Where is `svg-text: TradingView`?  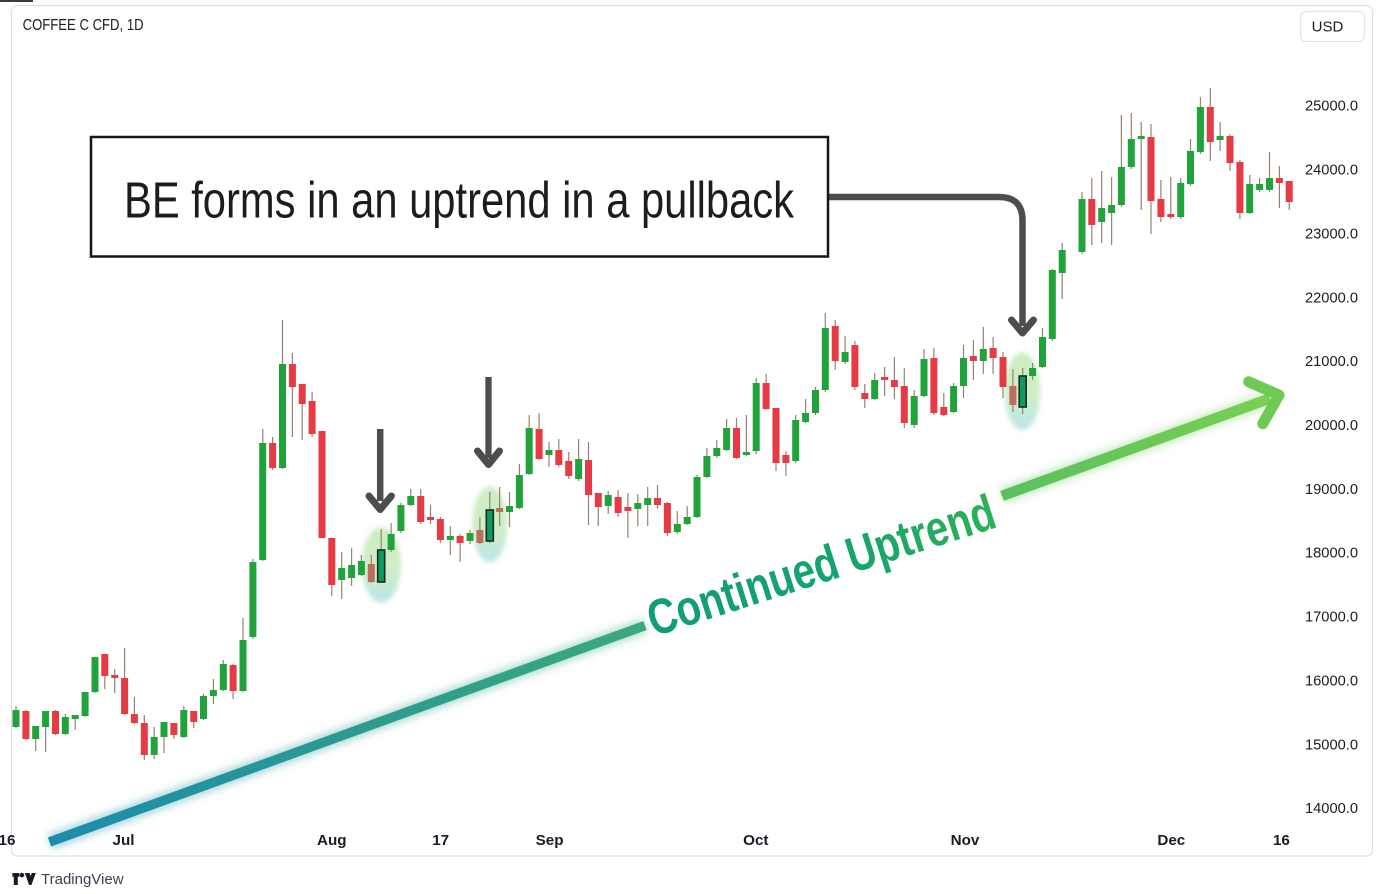
svg-text: TradingView is located at coordinates (82, 879).